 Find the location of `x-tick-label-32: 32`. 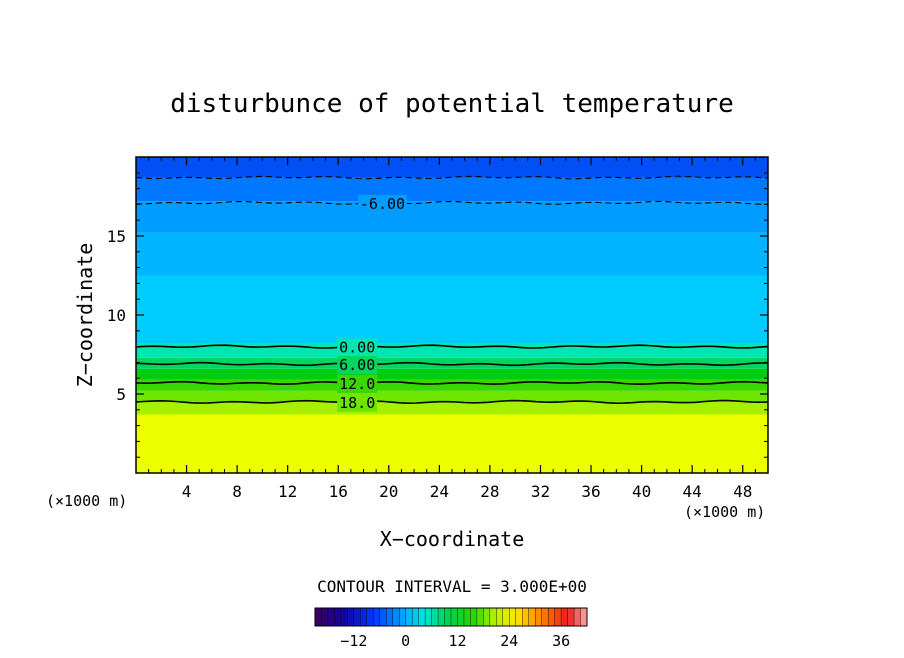

x-tick-label-32: 32 is located at coordinates (540, 491).